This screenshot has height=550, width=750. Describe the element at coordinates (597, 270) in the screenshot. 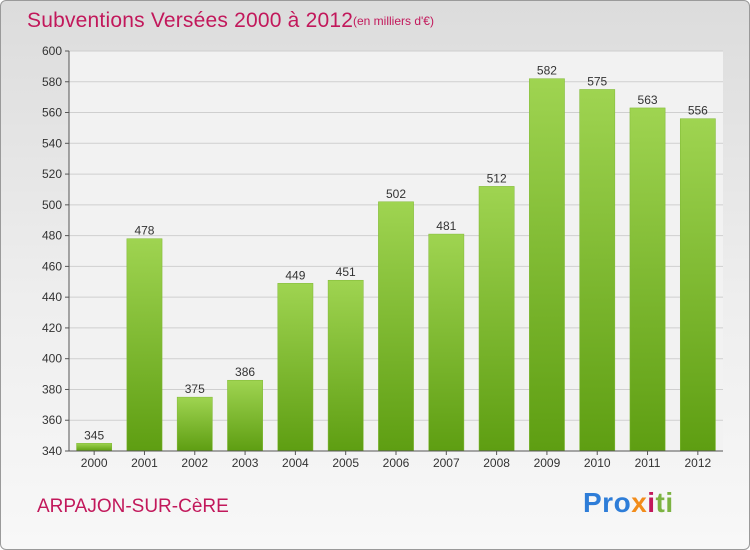

I see `bar-2010` at that location.